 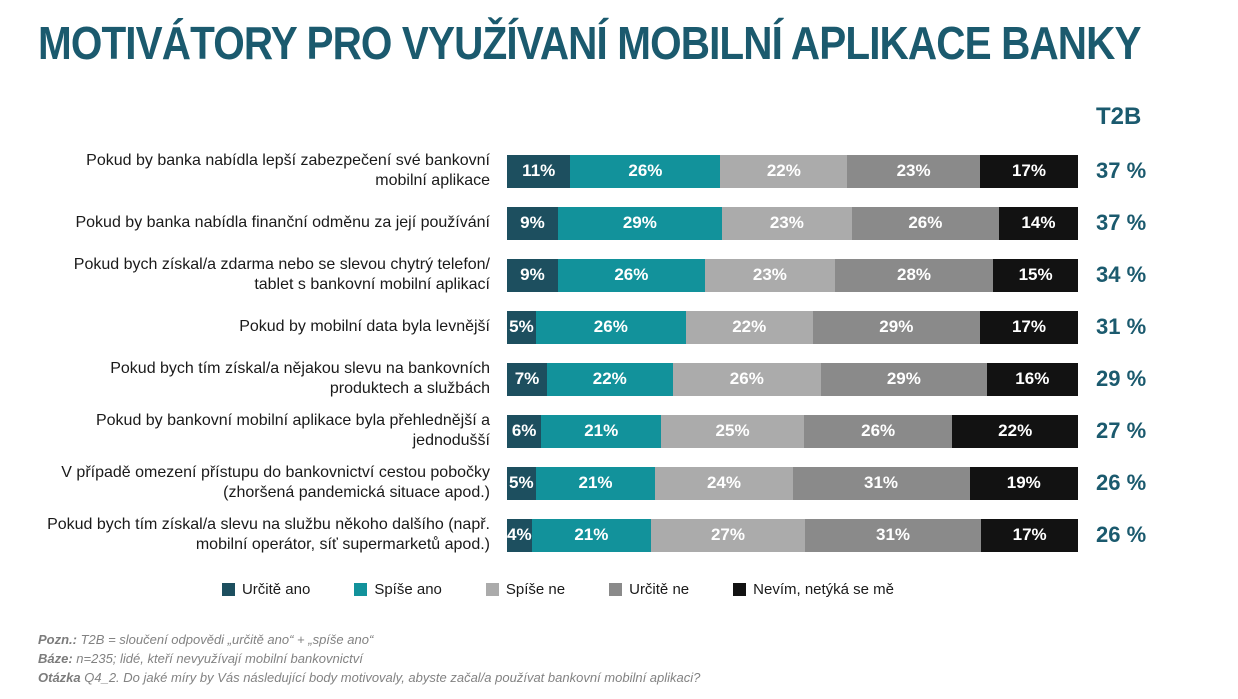 I want to click on bar-segment: 9%, so click(x=532, y=275).